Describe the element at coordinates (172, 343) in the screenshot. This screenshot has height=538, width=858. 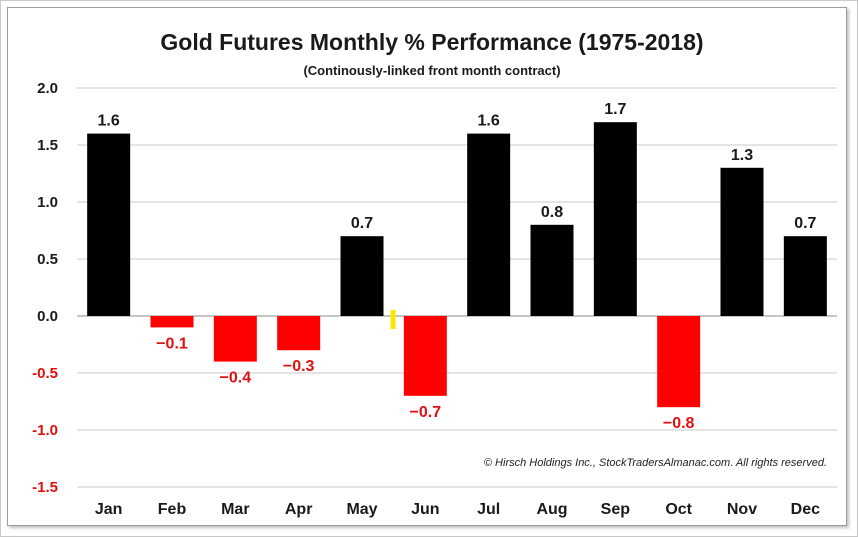
I see `data-label-feb: −0.1` at that location.